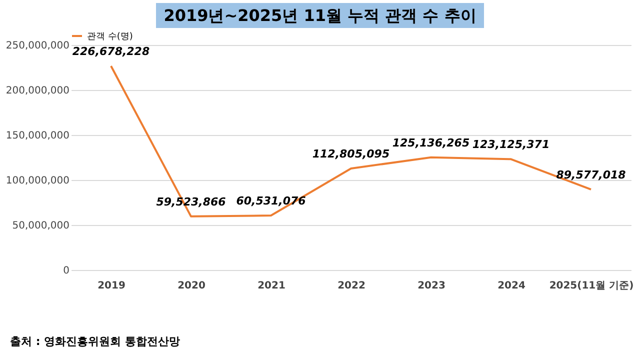 Image resolution: width=640 pixels, height=360 pixels. Describe the element at coordinates (112, 286) in the screenshot. I see `x-tick-label: 2019` at that location.